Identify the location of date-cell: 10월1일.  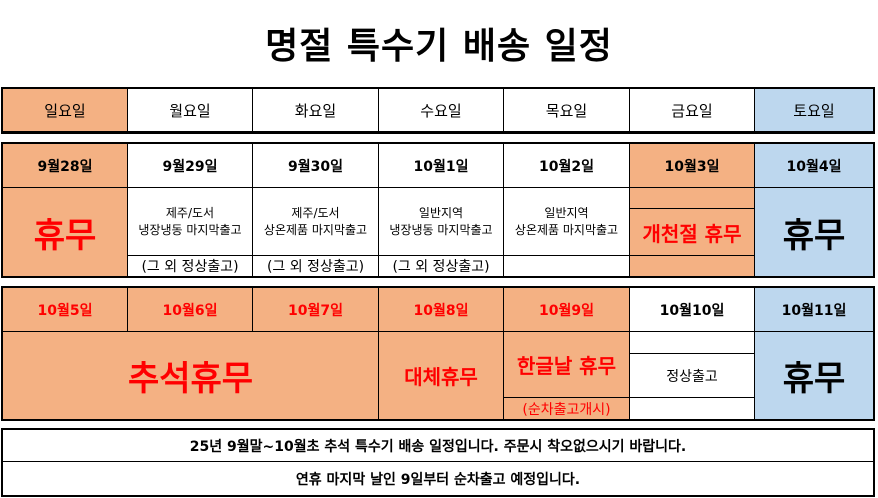
(441, 166).